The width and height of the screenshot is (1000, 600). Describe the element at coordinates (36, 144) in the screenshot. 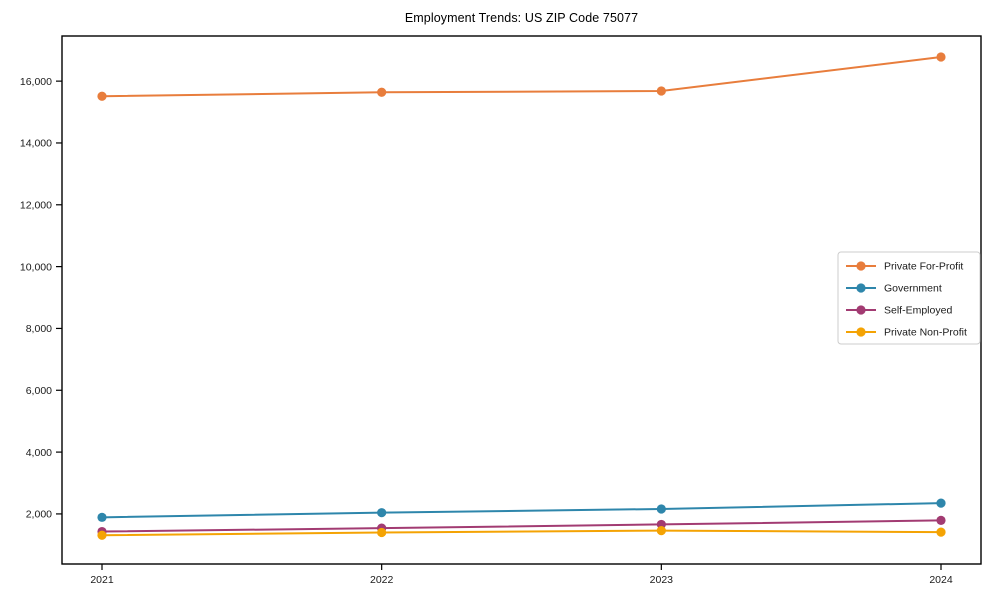

I see `y-axis-tick-label: 14,000` at that location.